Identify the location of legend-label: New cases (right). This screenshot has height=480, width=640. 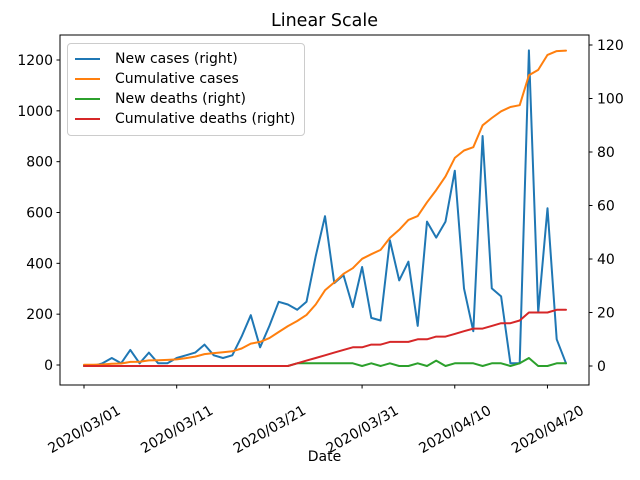
(176, 59).